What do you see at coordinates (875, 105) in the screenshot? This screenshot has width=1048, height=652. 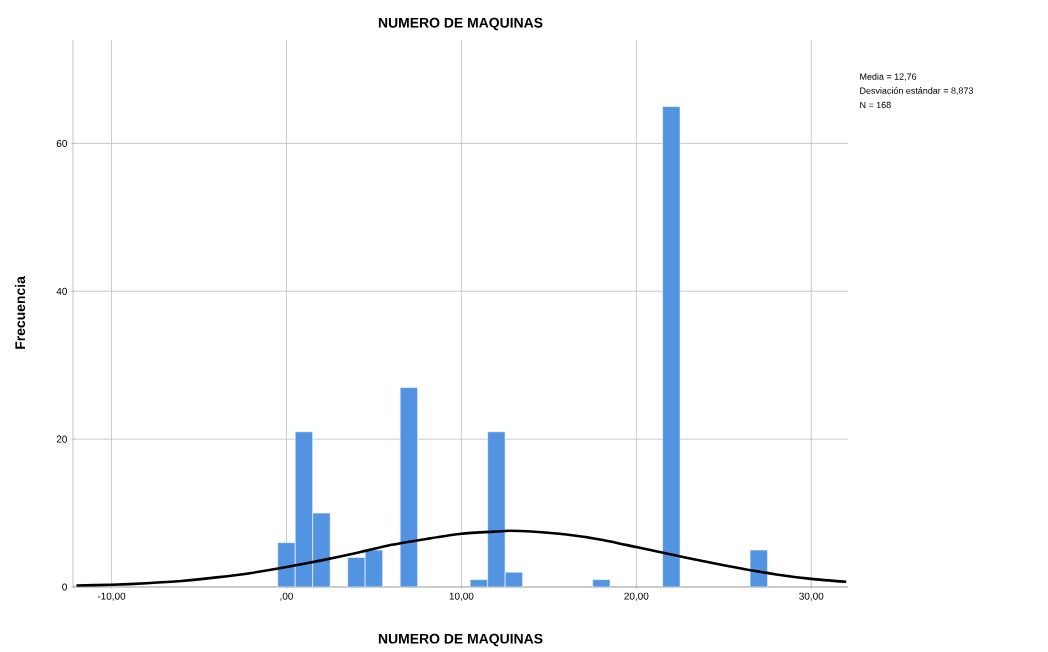 I see `text: N = 168` at bounding box center [875, 105].